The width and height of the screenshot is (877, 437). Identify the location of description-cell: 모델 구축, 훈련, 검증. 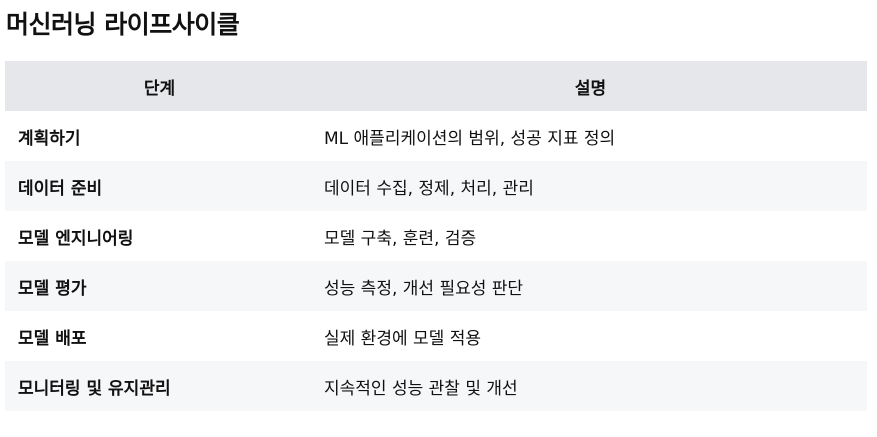
(590, 236).